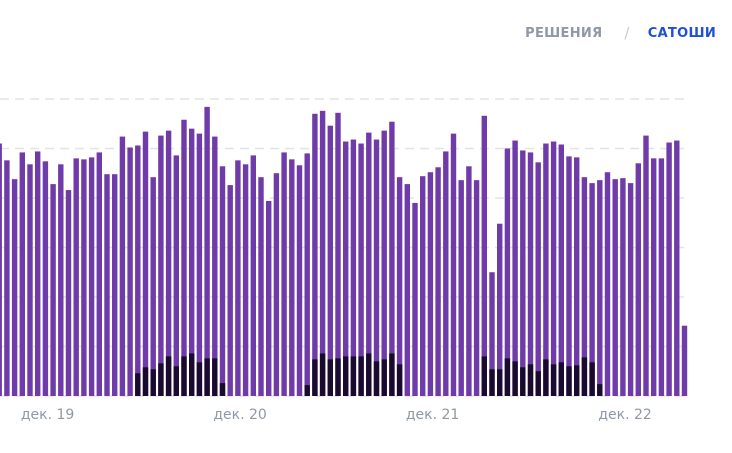 The image size is (732, 453). I want to click on x-tick-label: дек. 20, so click(239, 415).